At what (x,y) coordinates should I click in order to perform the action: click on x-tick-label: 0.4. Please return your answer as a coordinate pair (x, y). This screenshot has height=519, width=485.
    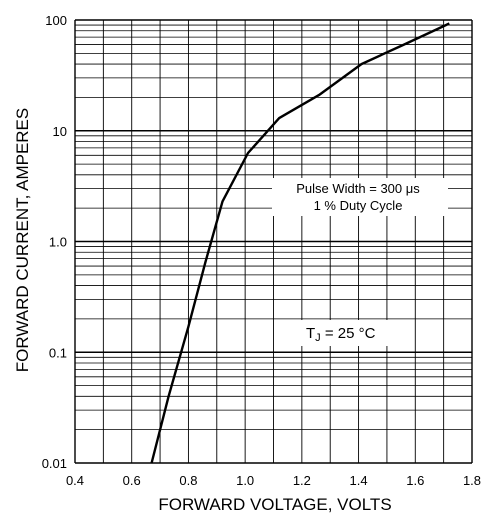
    Looking at the image, I should click on (75, 480).